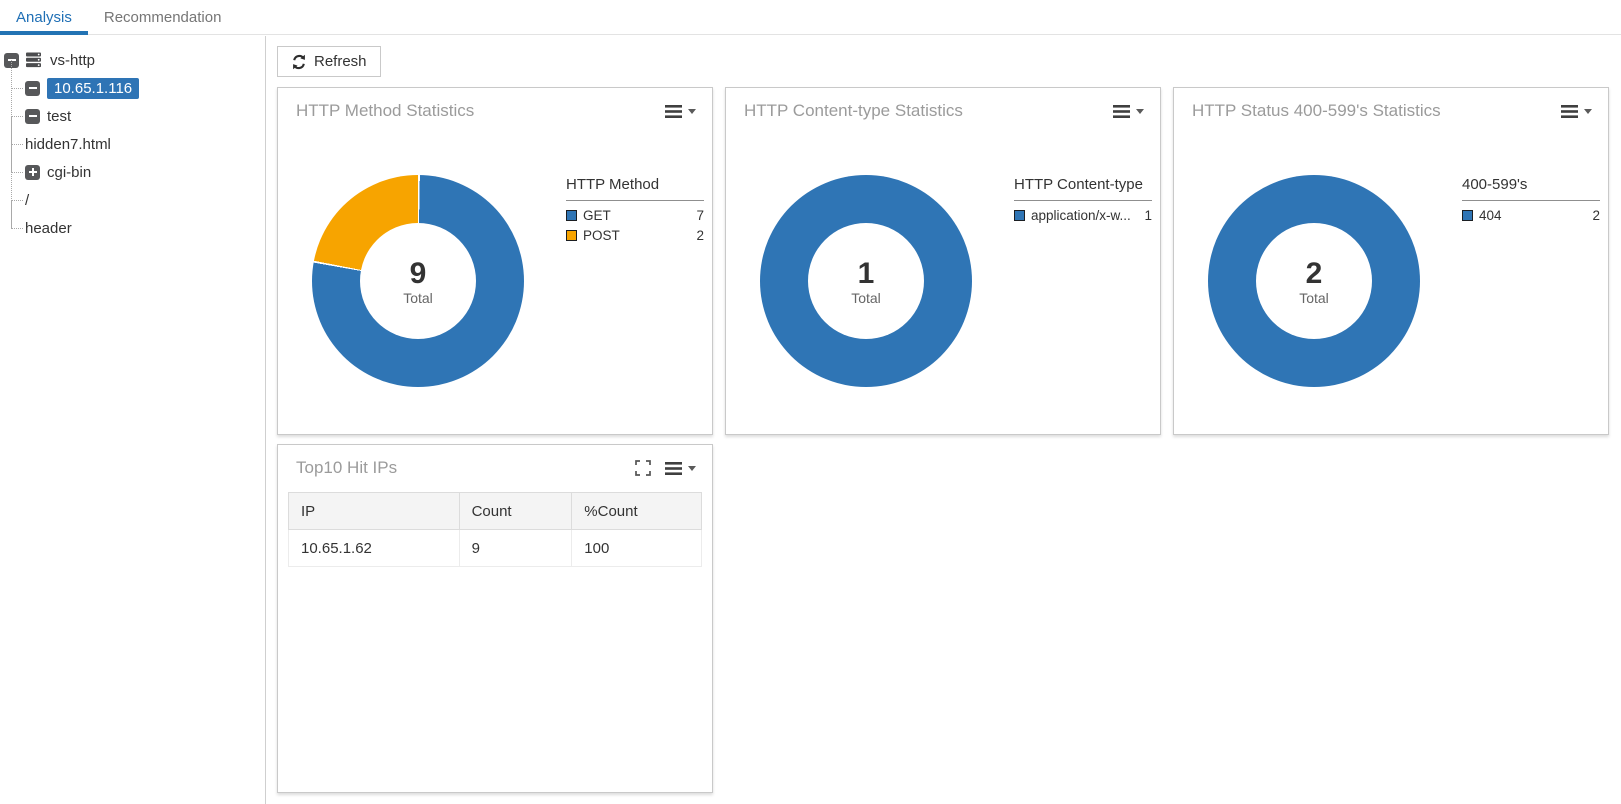 The width and height of the screenshot is (1621, 804). What do you see at coordinates (374, 548) in the screenshot?
I see `table-cell: 10.65.1.62` at bounding box center [374, 548].